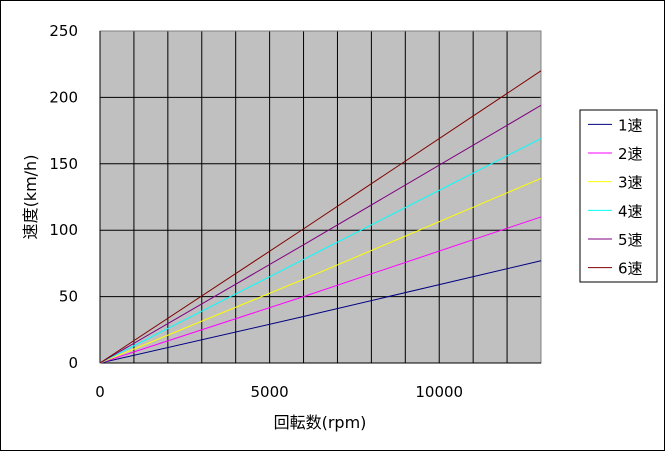  What do you see at coordinates (63, 230) in the screenshot?
I see `y-tick-label: 100` at bounding box center [63, 230].